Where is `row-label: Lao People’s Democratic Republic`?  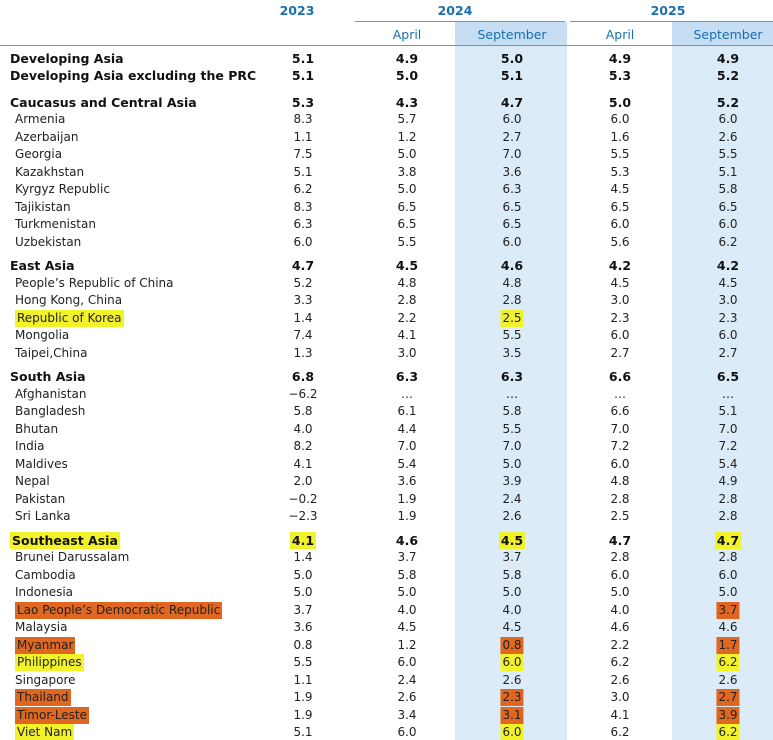 row-label: Lao People’s Democratic Republic is located at coordinates (119, 610).